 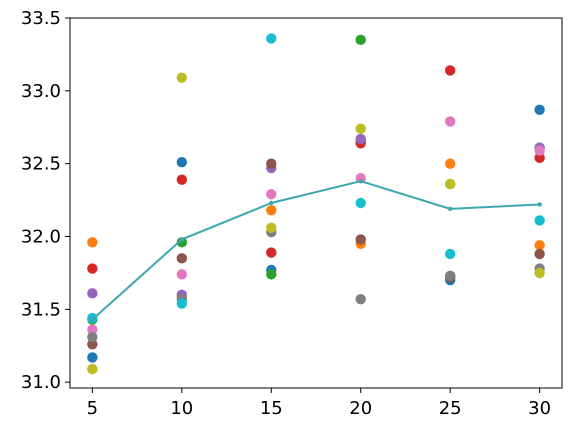 What do you see at coordinates (41, 309) in the screenshot?
I see `y-tick-label: 31.5` at bounding box center [41, 309].